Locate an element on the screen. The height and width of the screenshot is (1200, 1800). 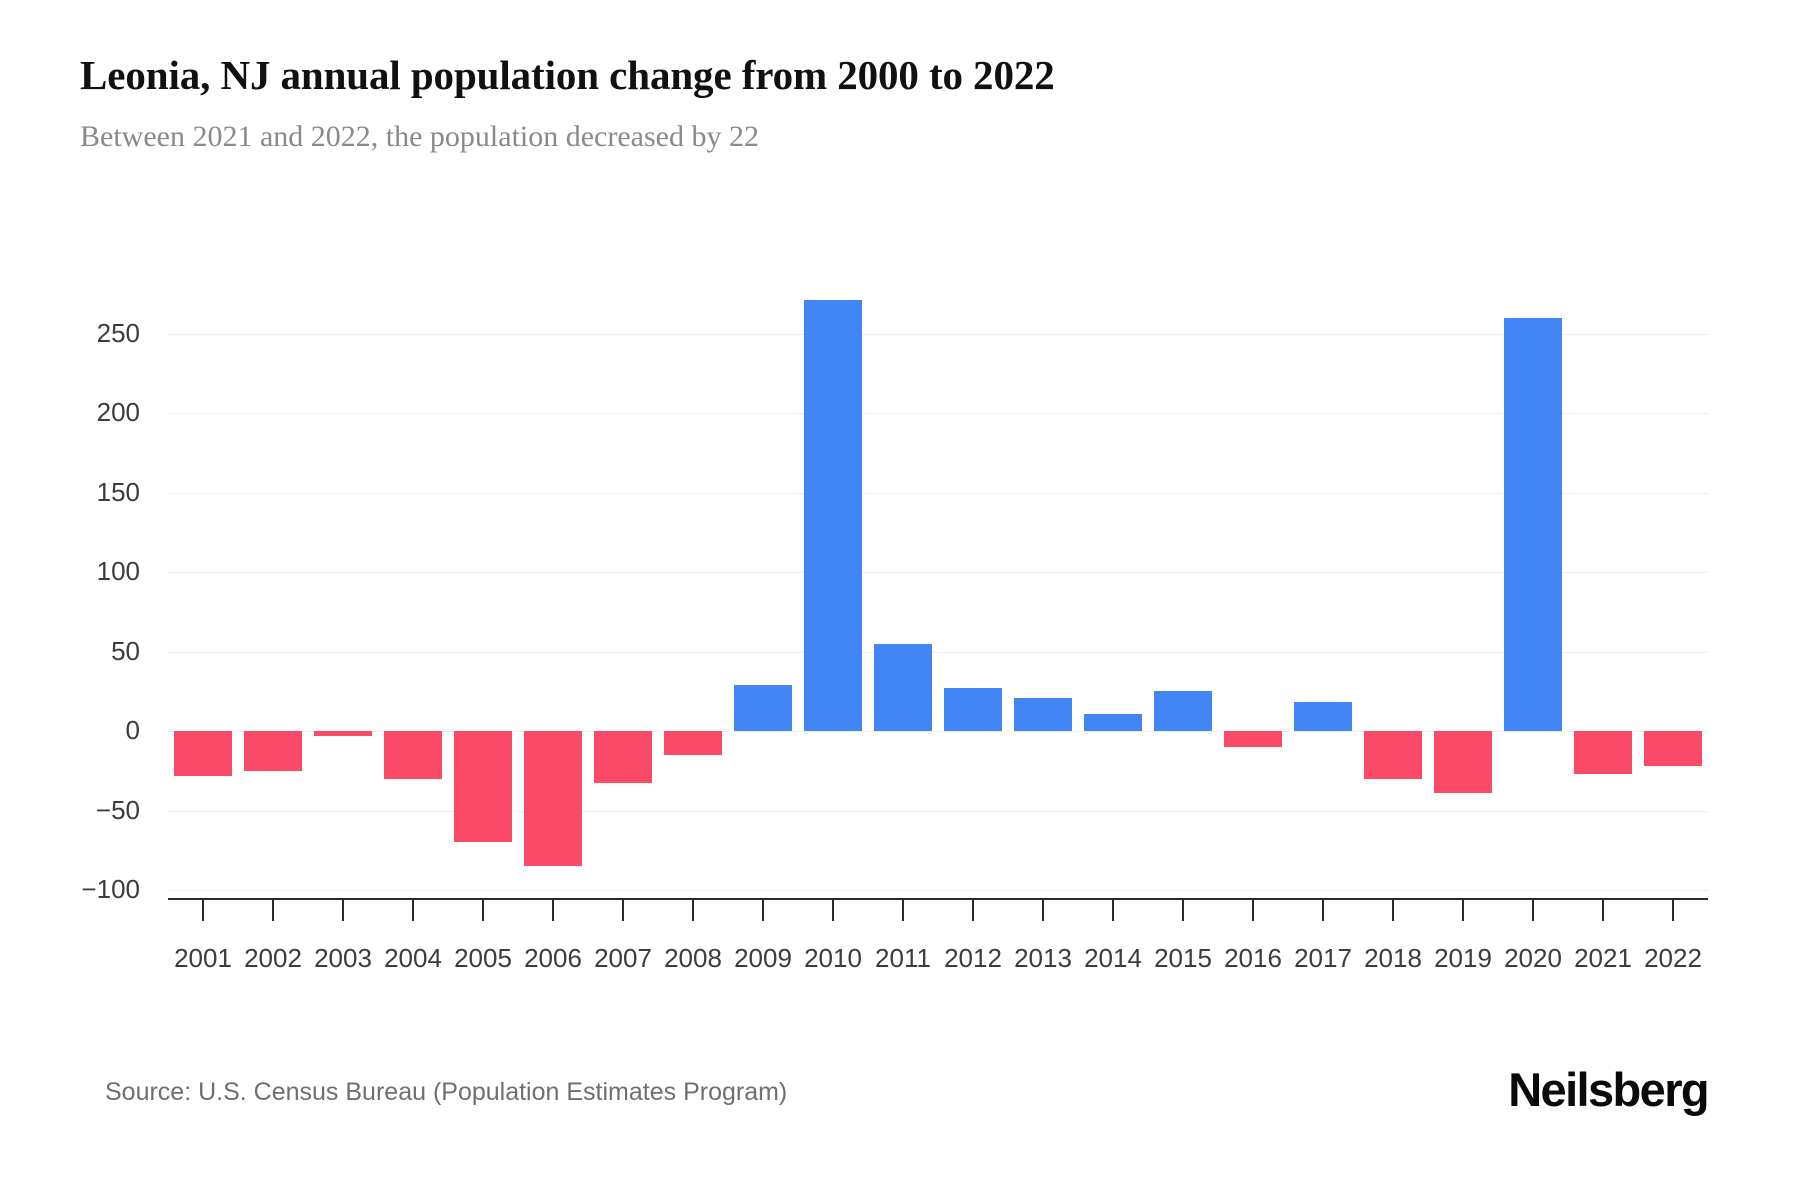
x-axis-tick-label: 2004 is located at coordinates (413, 958).